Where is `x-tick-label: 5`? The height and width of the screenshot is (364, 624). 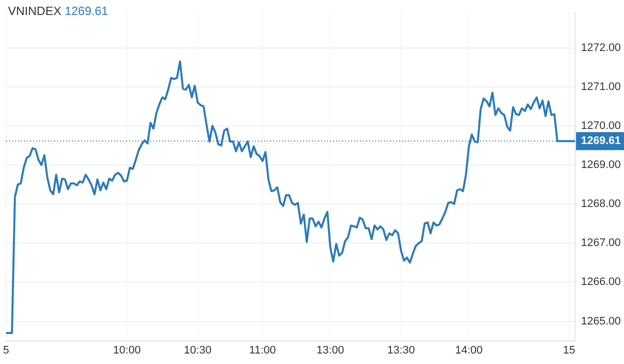 x-tick-label: 5 is located at coordinates (6, 350).